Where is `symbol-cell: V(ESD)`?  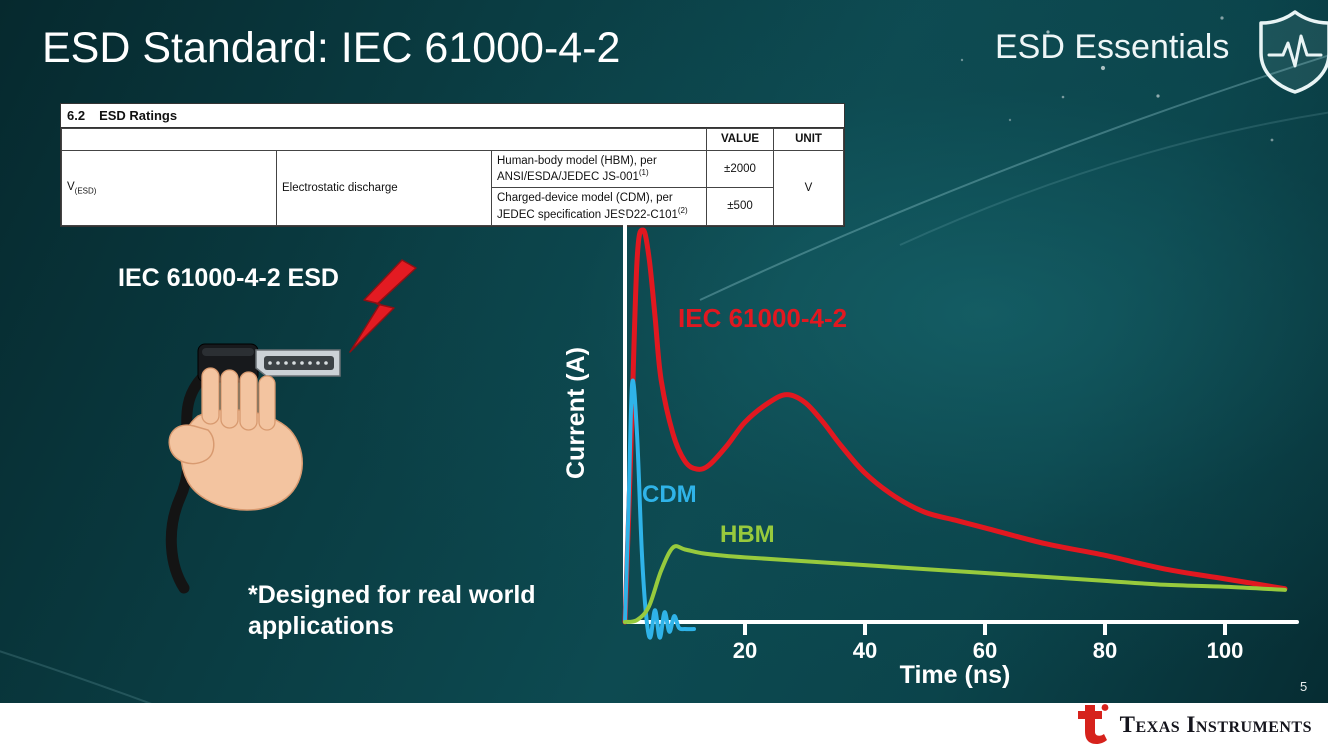
symbol-cell: V(ESD) is located at coordinates (169, 187).